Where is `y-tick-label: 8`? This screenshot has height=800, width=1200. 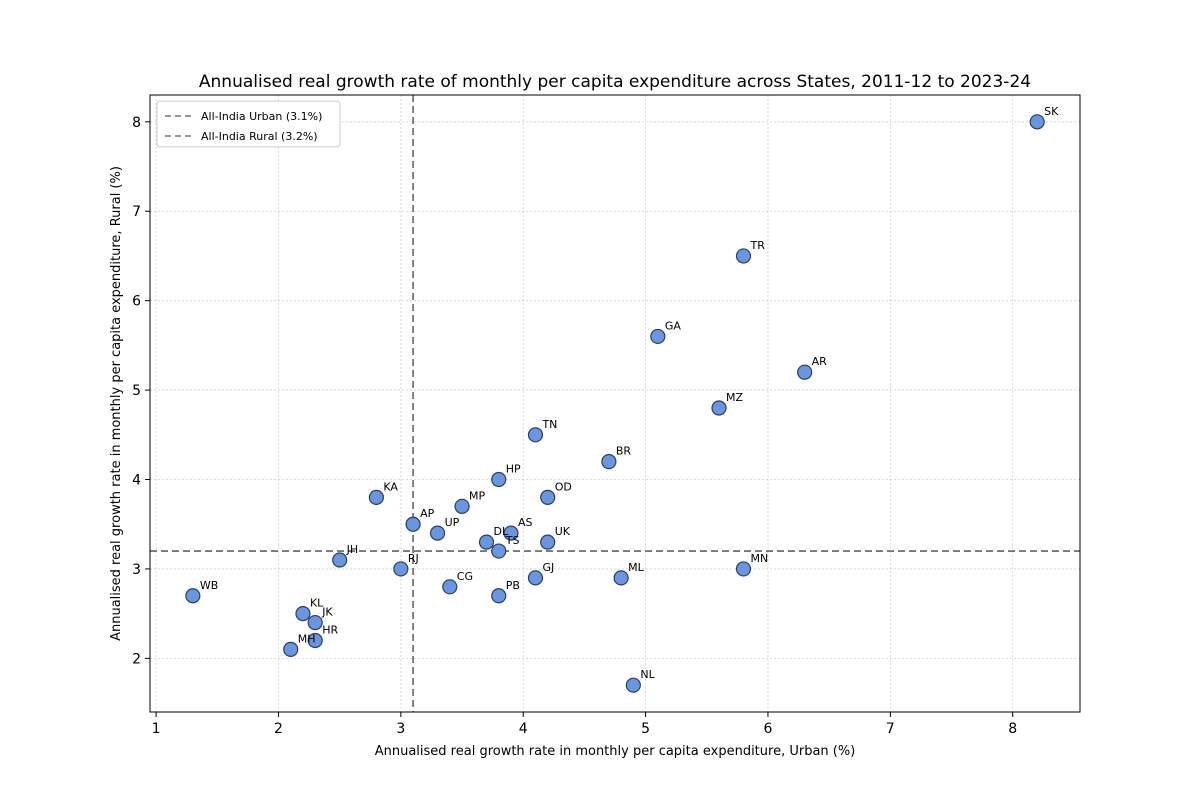
y-tick-label: 8 is located at coordinates (136, 123).